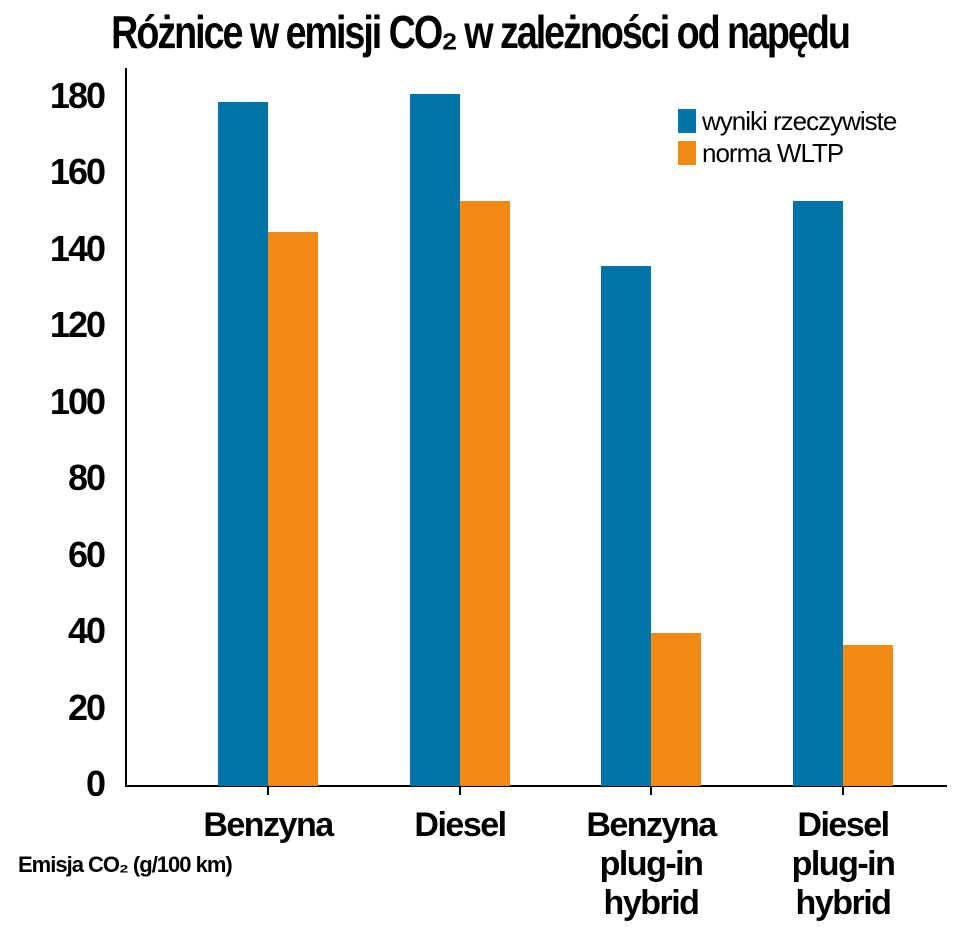 The height and width of the screenshot is (948, 960). I want to click on x-category-label: Diesel, so click(460, 825).